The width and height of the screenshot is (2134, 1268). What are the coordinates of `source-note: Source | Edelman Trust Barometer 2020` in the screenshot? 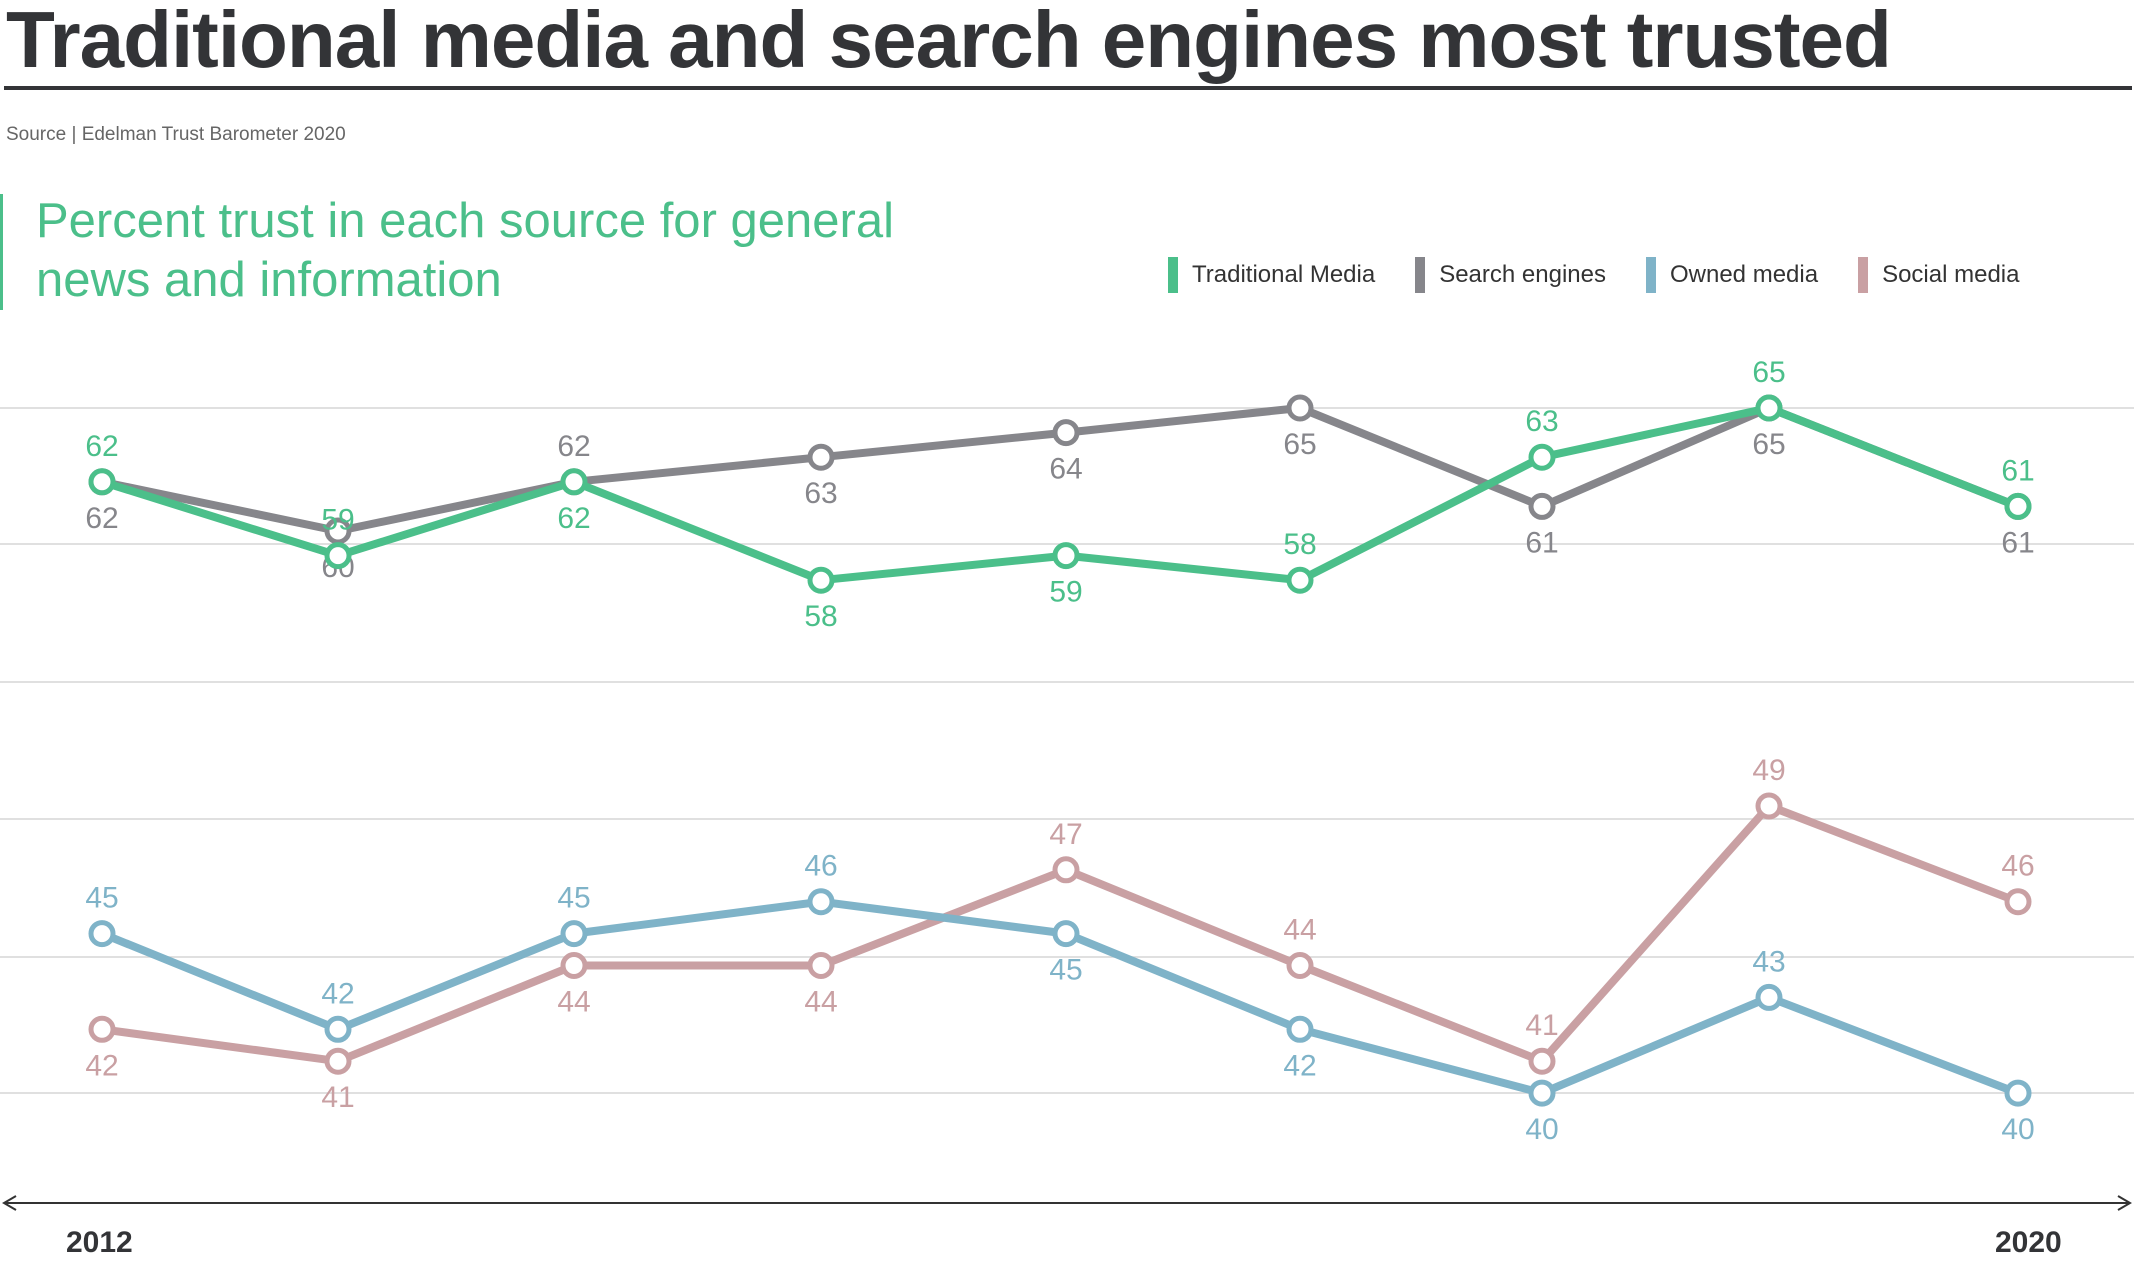 It's located at (176, 134).